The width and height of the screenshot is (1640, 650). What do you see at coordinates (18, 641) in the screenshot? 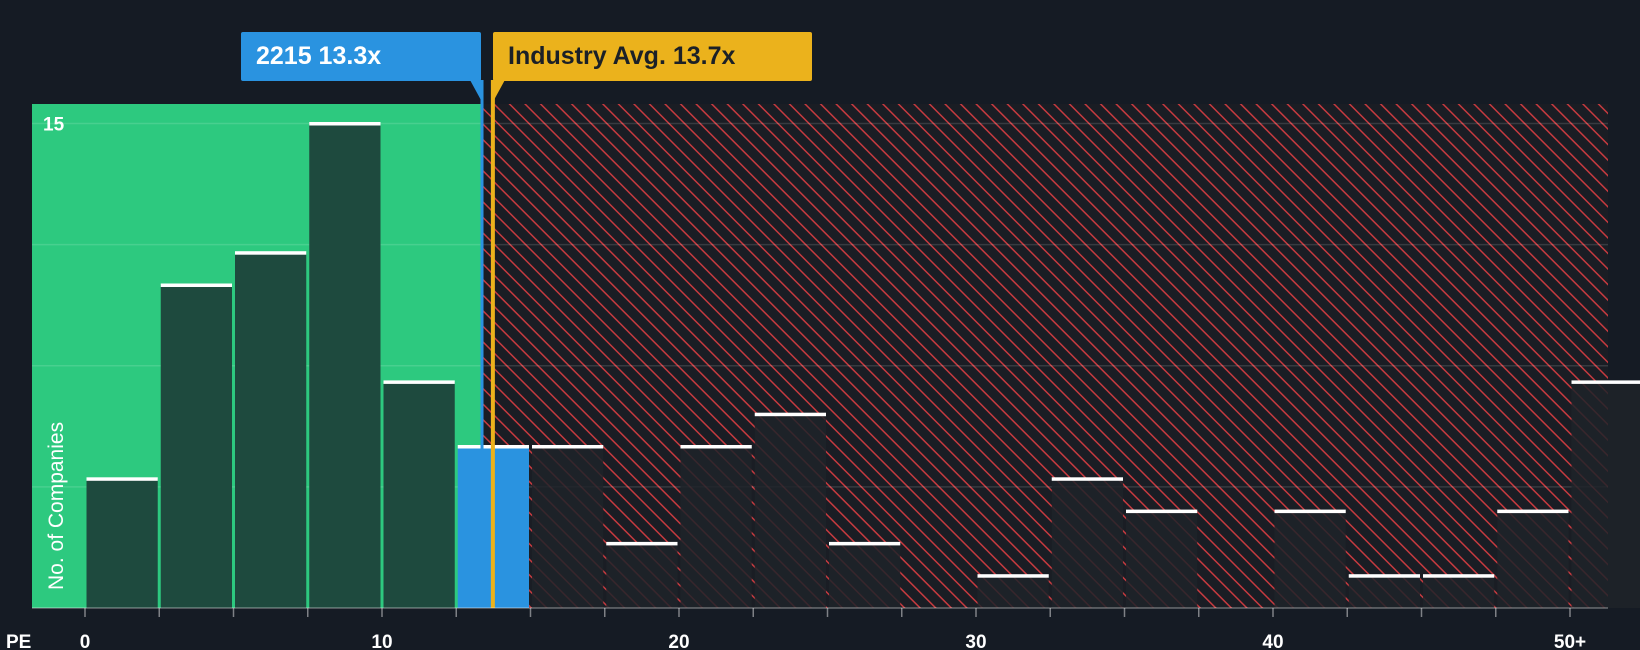
I see `x-axis-title: PE` at bounding box center [18, 641].